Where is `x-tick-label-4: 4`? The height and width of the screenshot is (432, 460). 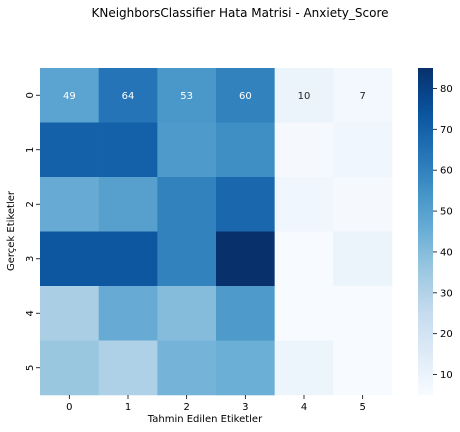 x-tick-label-4: 4 is located at coordinates (304, 407).